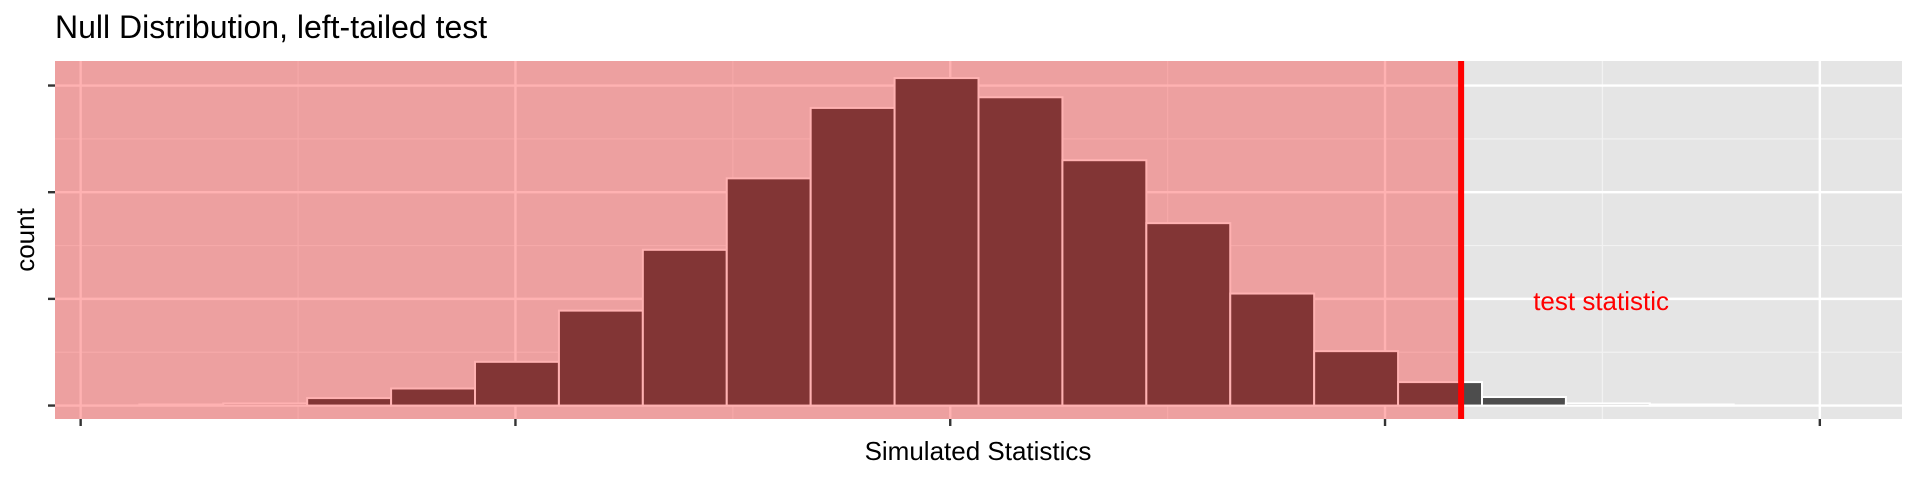  What do you see at coordinates (1601, 301) in the screenshot?
I see `annotation: test statistic` at bounding box center [1601, 301].